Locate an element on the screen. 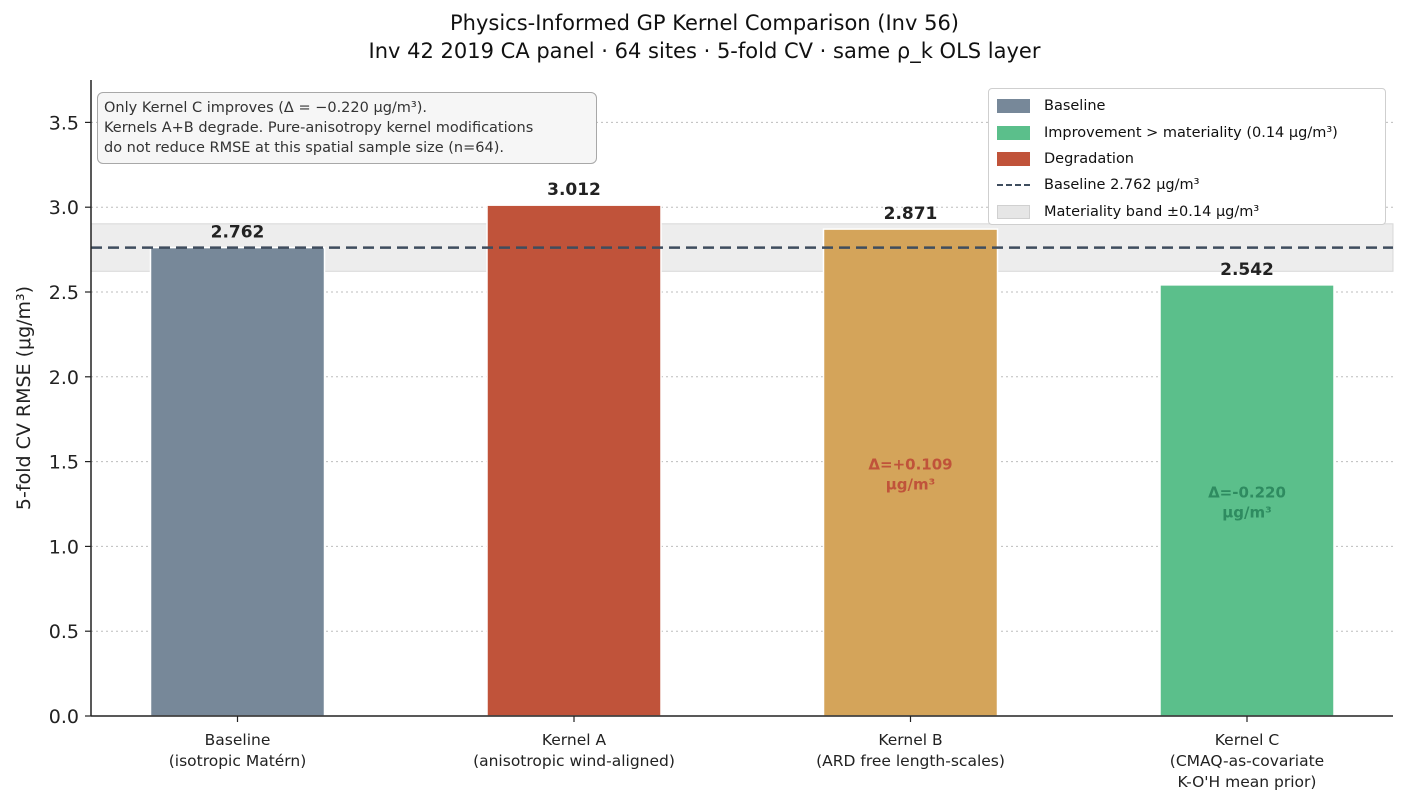 The height and width of the screenshot is (805, 1409). legend-label: Baseline is located at coordinates (1075, 106).